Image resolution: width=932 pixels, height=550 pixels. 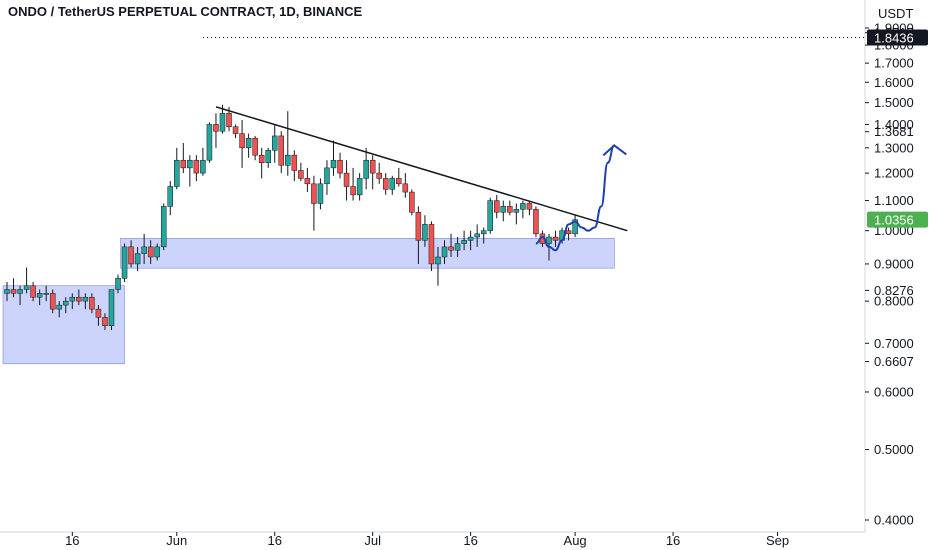 What do you see at coordinates (894, 220) in the screenshot?
I see `current-price-badge-label: 1.0356` at bounding box center [894, 220].